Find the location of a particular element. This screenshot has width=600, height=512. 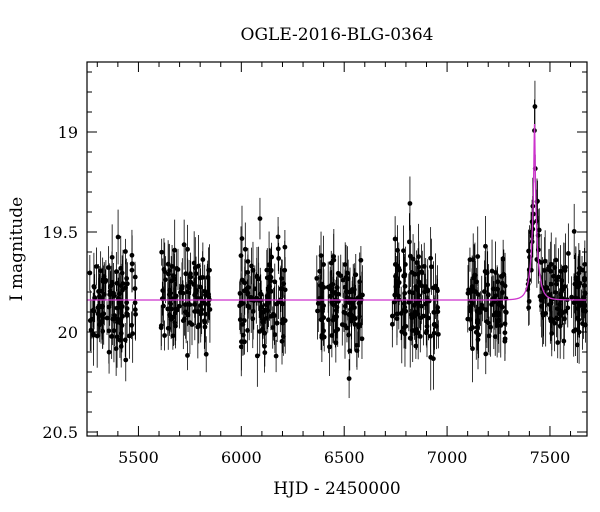

chart-title: OGLE-2016-BLG-0364 is located at coordinates (337, 35).